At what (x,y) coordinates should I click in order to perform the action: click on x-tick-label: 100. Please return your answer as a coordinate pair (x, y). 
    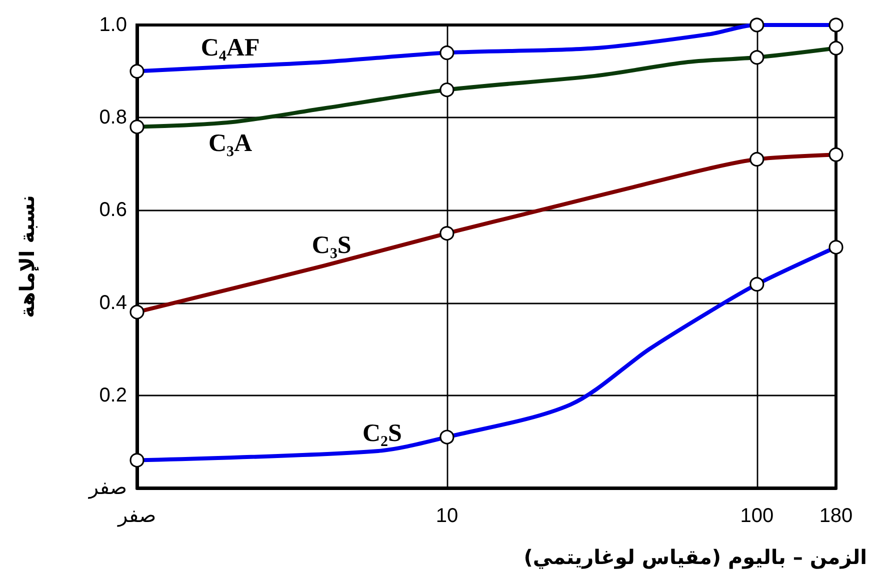
    Looking at the image, I should click on (757, 516).